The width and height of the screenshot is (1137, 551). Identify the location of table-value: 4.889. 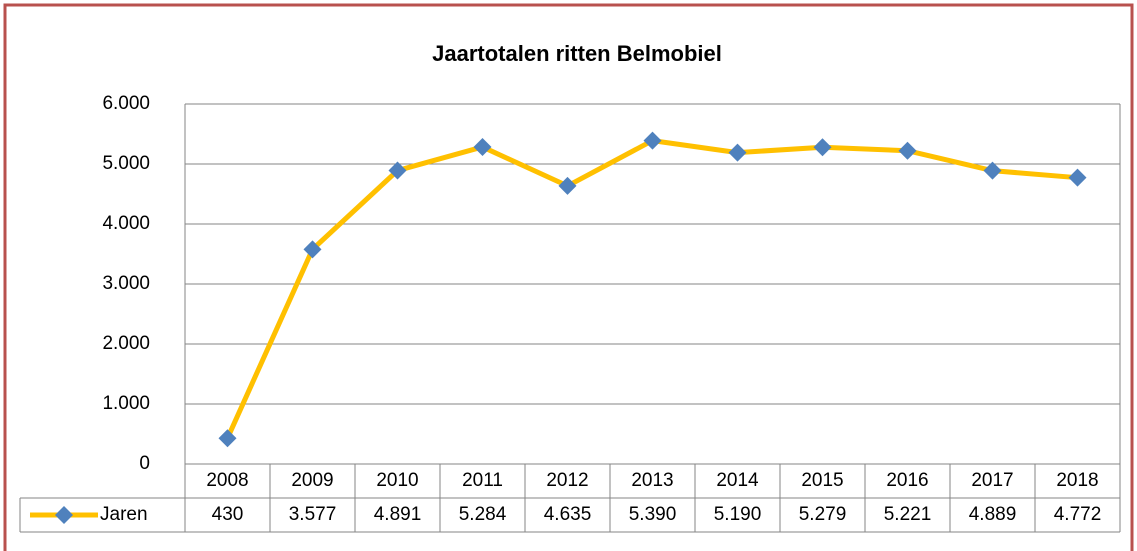
(993, 514).